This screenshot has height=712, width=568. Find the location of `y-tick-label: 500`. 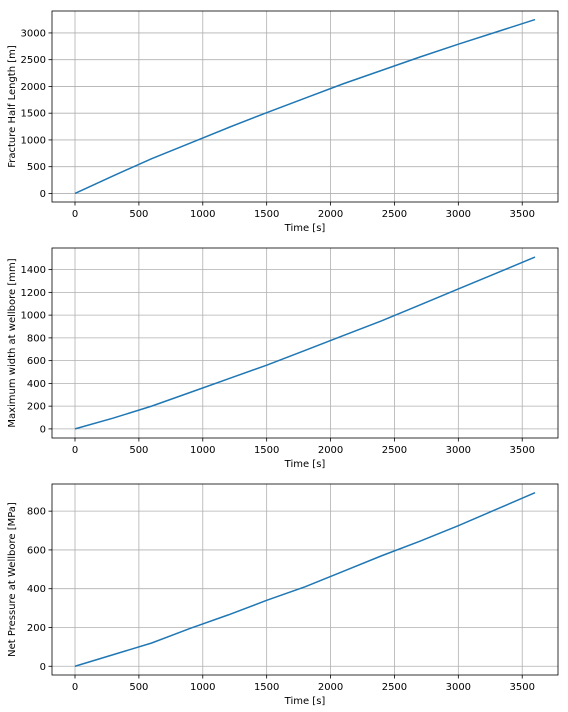

y-tick-label: 500 is located at coordinates (36, 167).